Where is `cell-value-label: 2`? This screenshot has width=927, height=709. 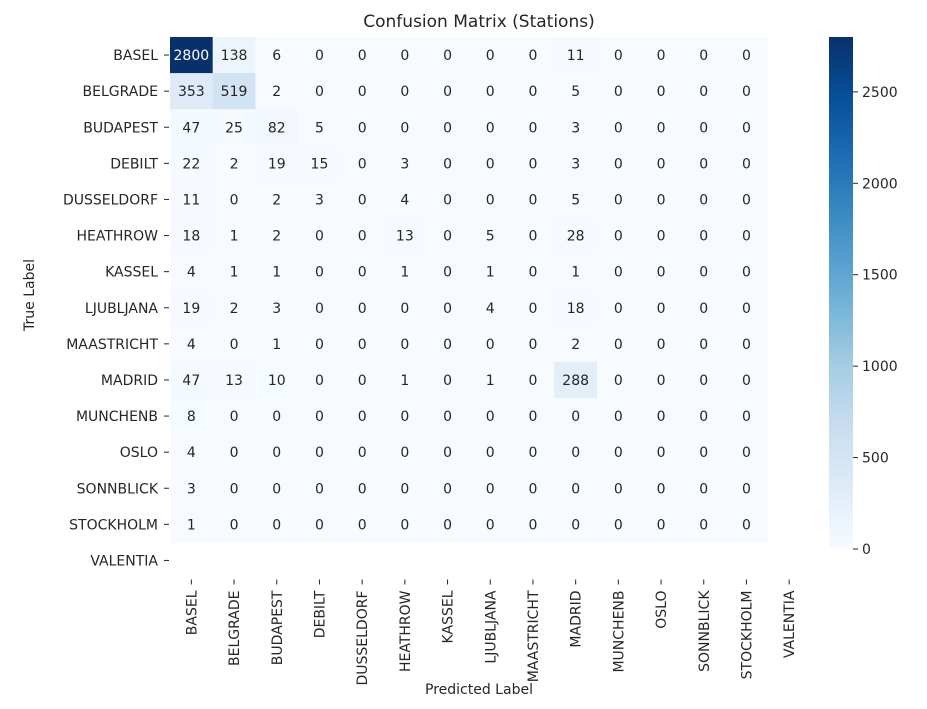
cell-value-label: 2 is located at coordinates (276, 237).